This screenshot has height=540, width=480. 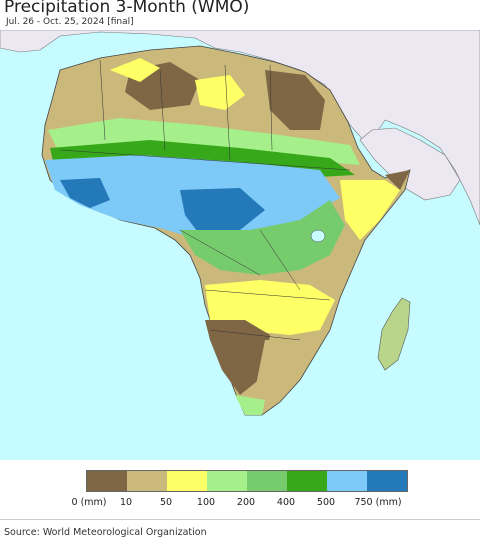 I want to click on legend-label-3: 100, so click(x=206, y=502).